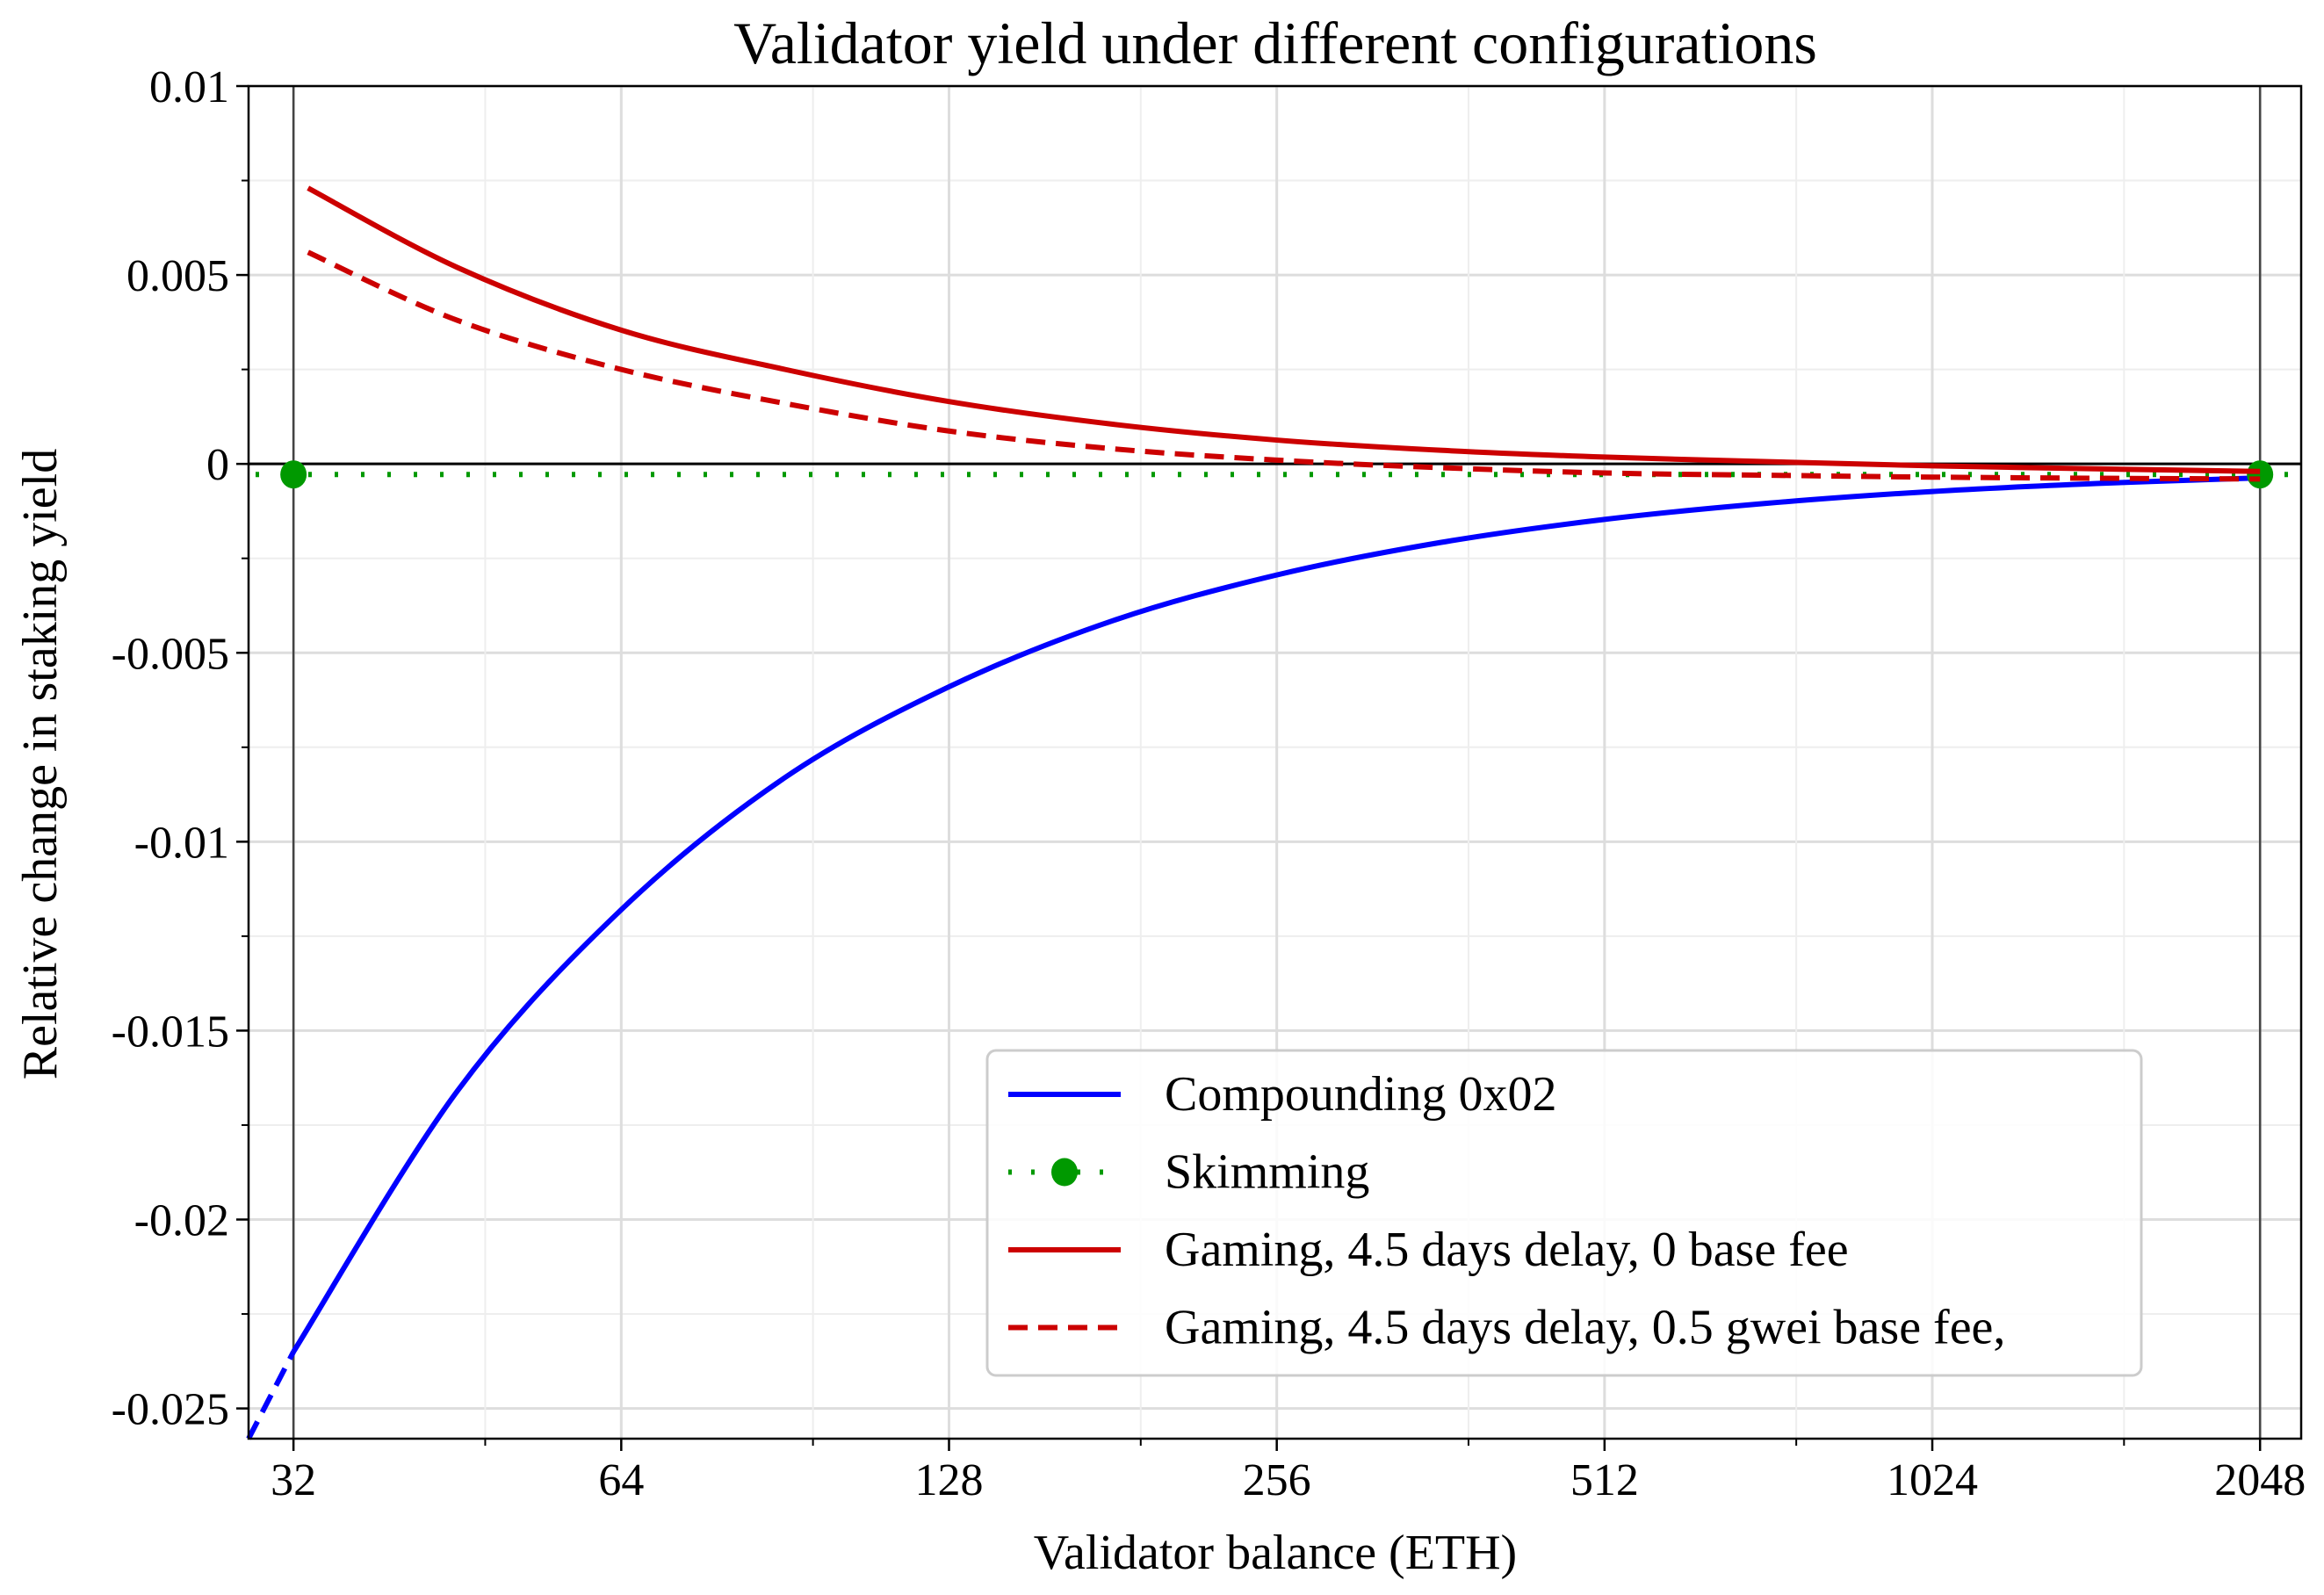 The height and width of the screenshot is (1595, 2324). Describe the element at coordinates (1064, 1172) in the screenshot. I see `legend-marker` at that location.